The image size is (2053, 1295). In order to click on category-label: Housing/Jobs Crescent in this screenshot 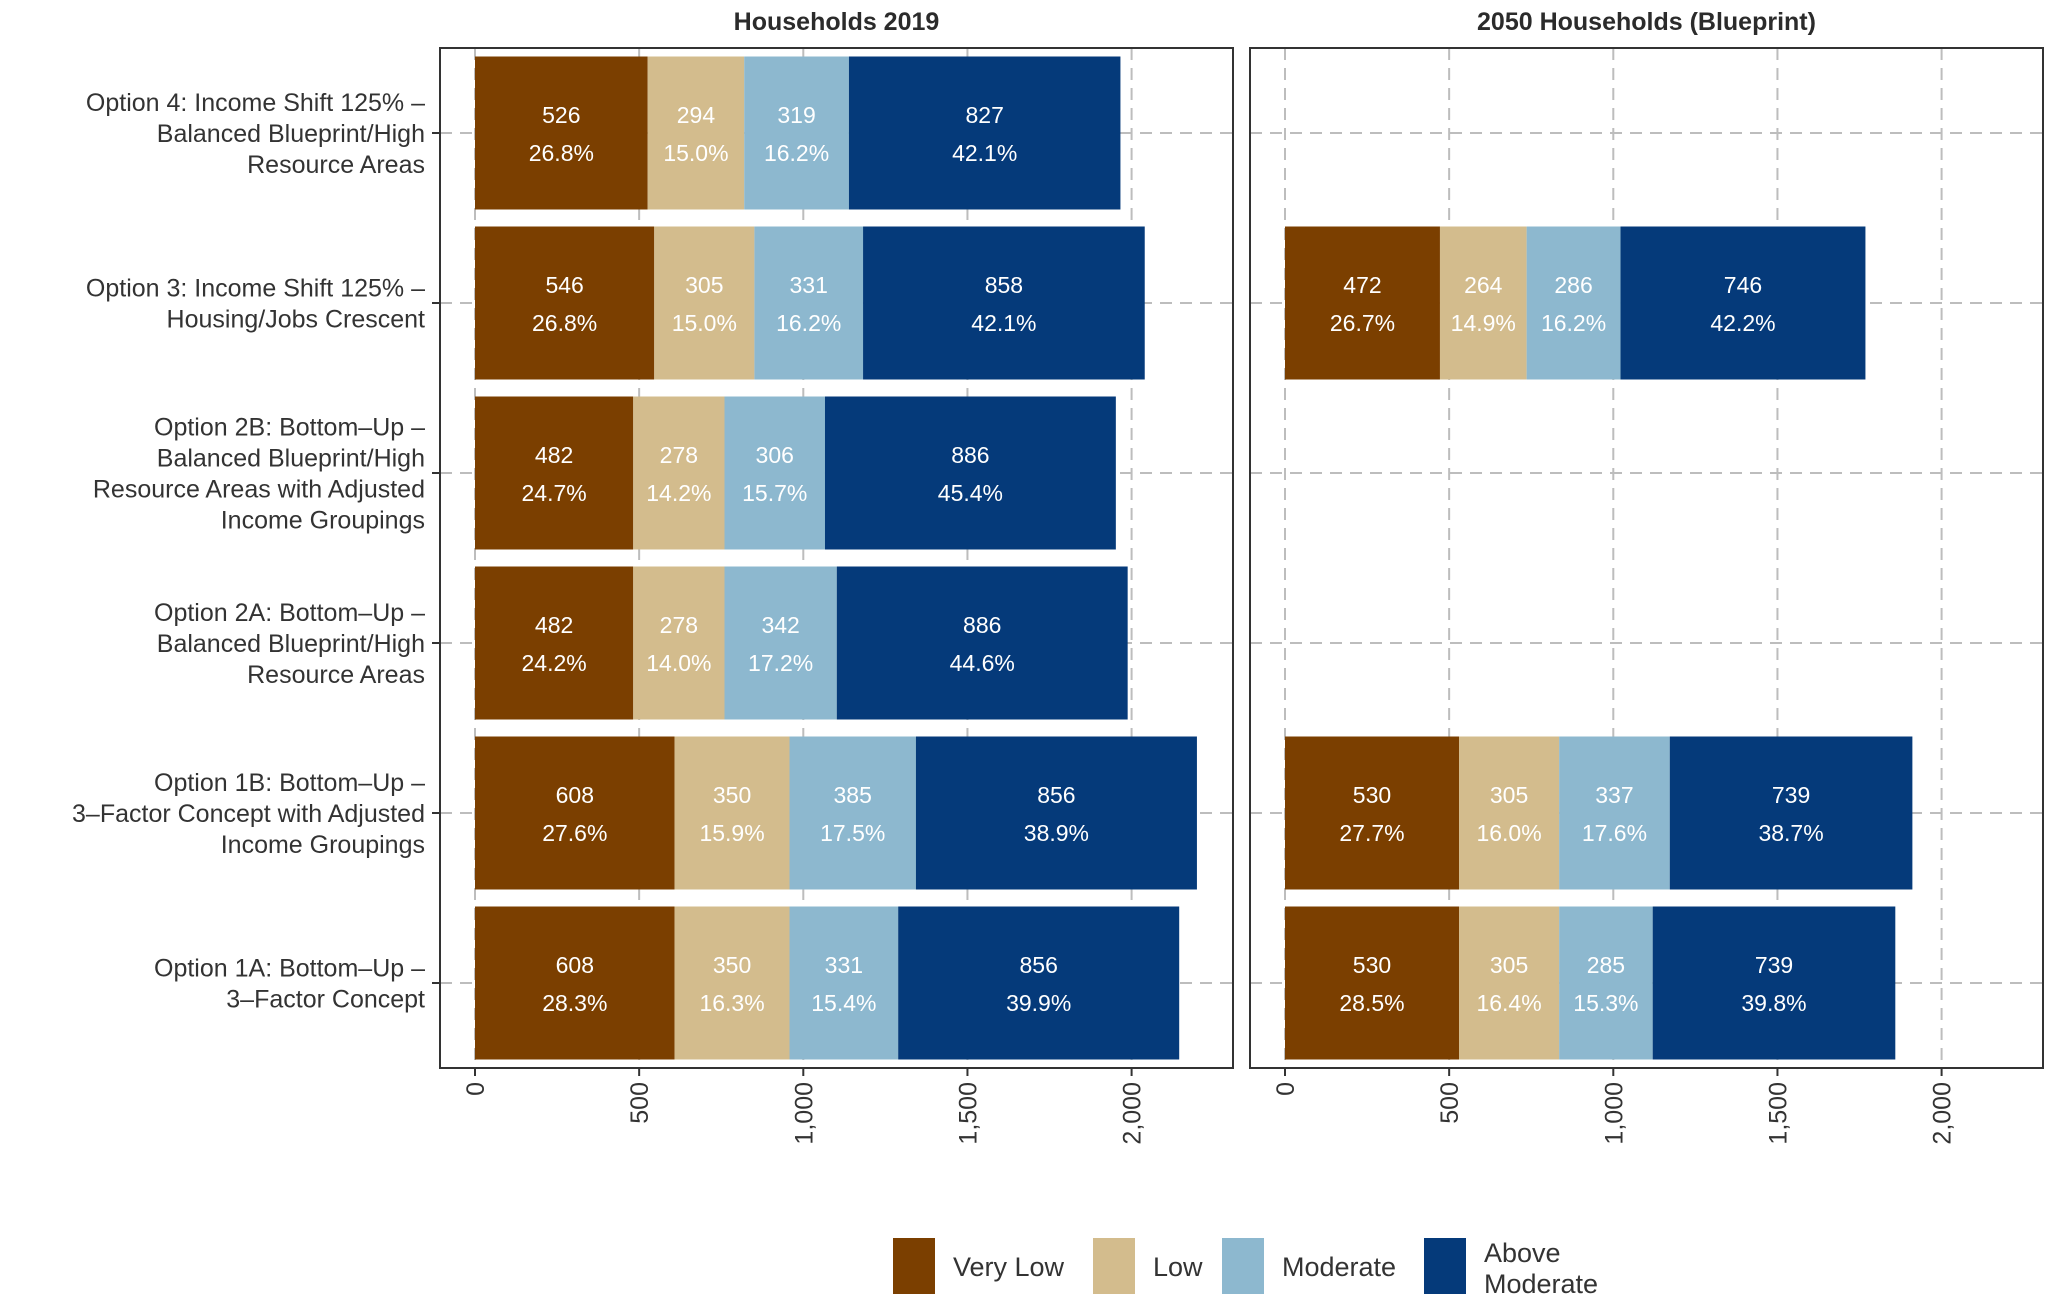, I will do `click(296, 320)`.